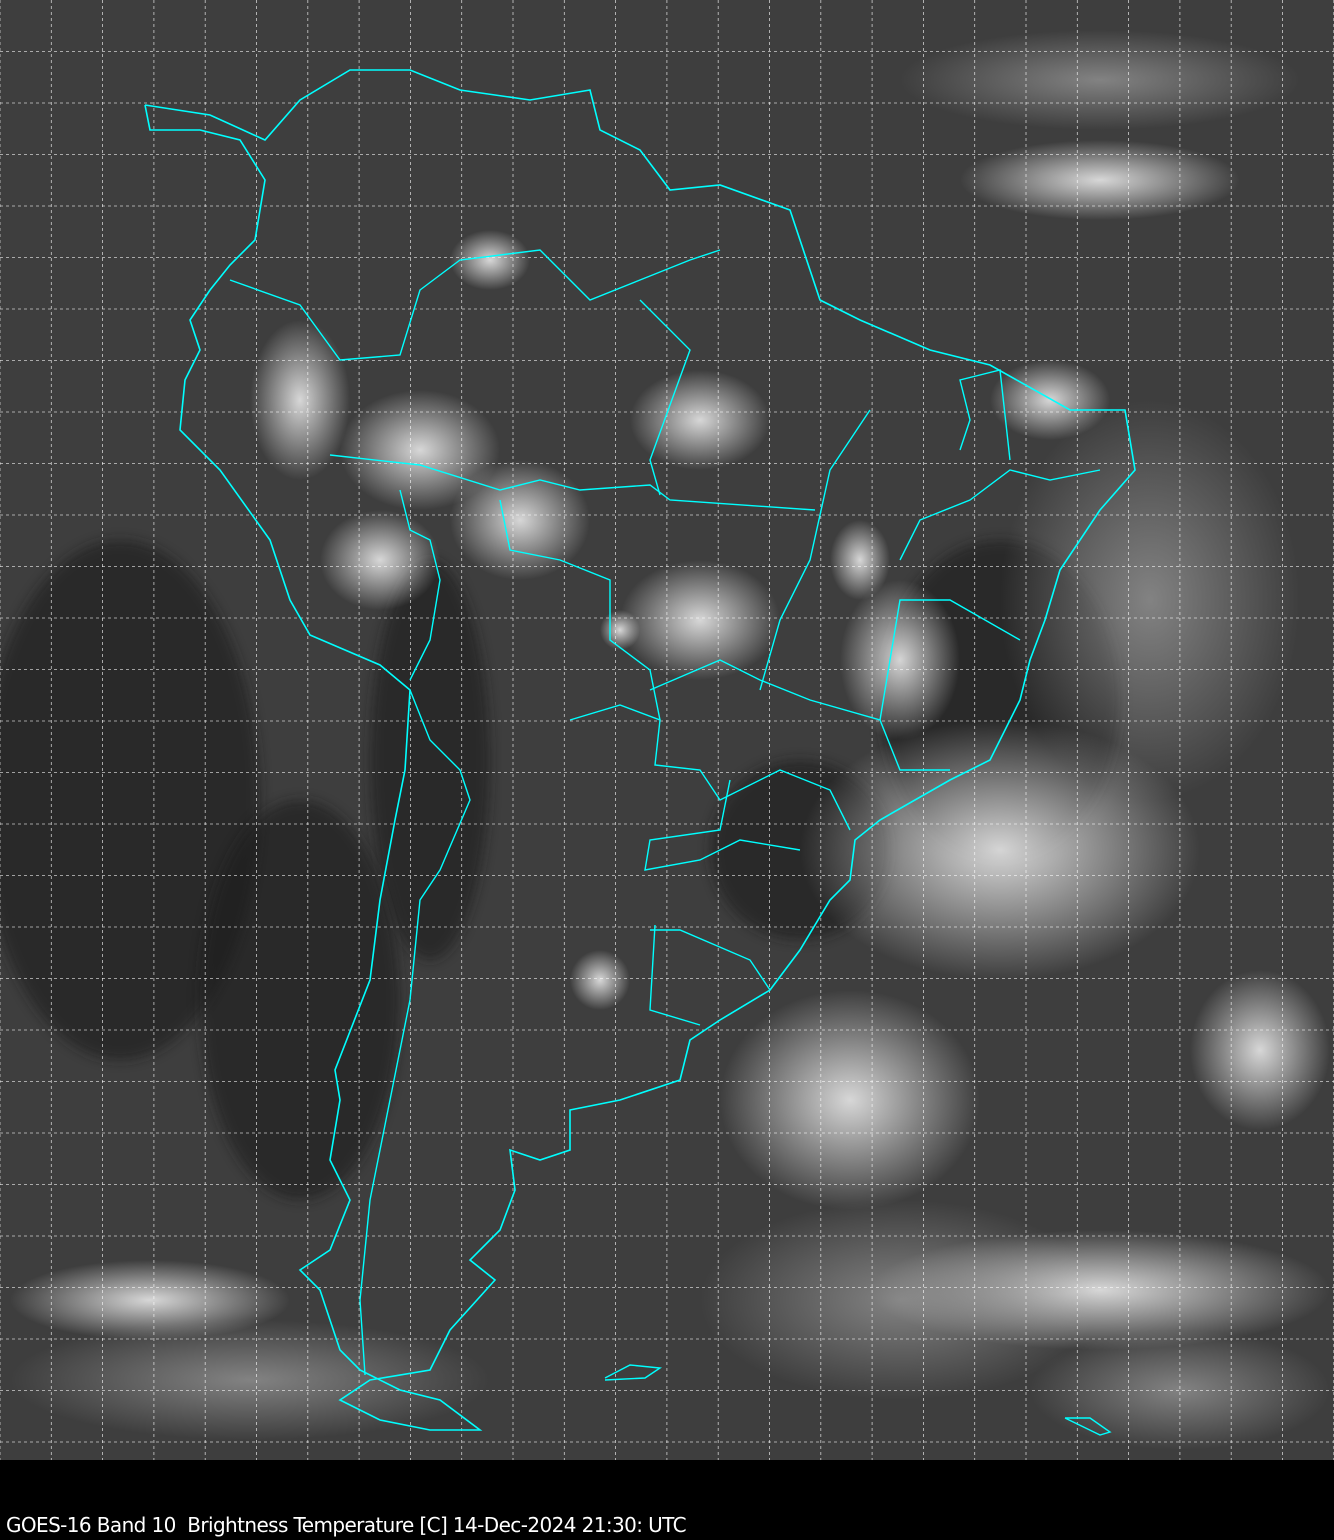  Describe the element at coordinates (1088, 1426) in the screenshot. I see `south-georgia-outline` at that location.